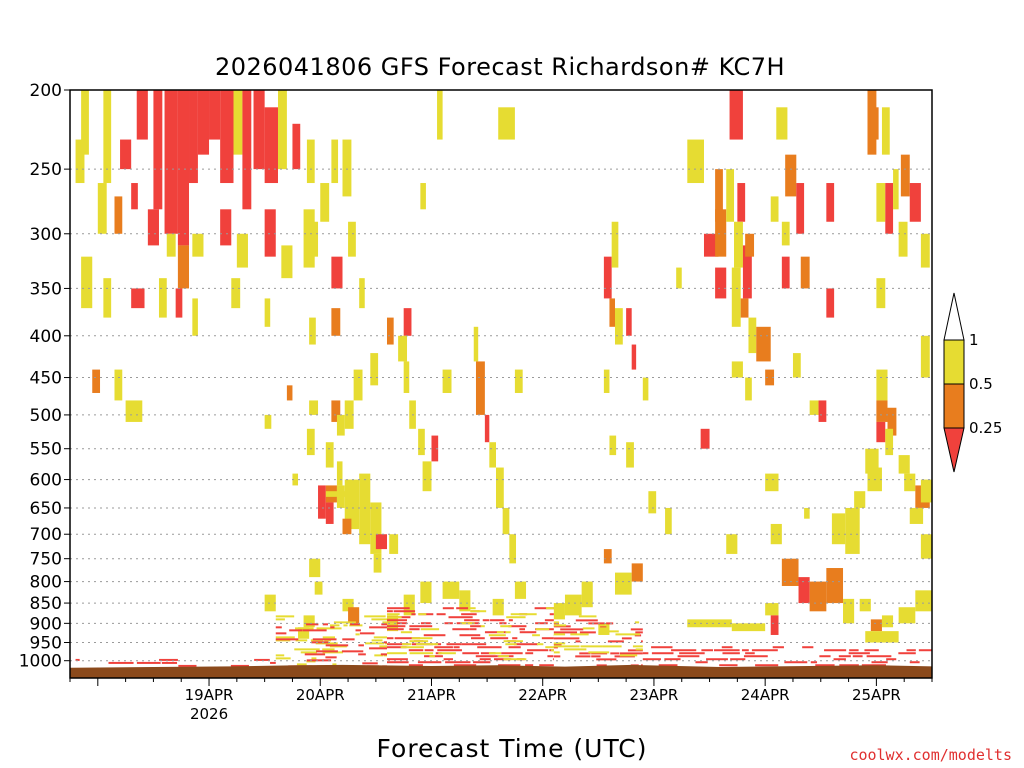 The height and width of the screenshot is (768, 1024). I want to click on y-tick-label: 500, so click(46, 416).